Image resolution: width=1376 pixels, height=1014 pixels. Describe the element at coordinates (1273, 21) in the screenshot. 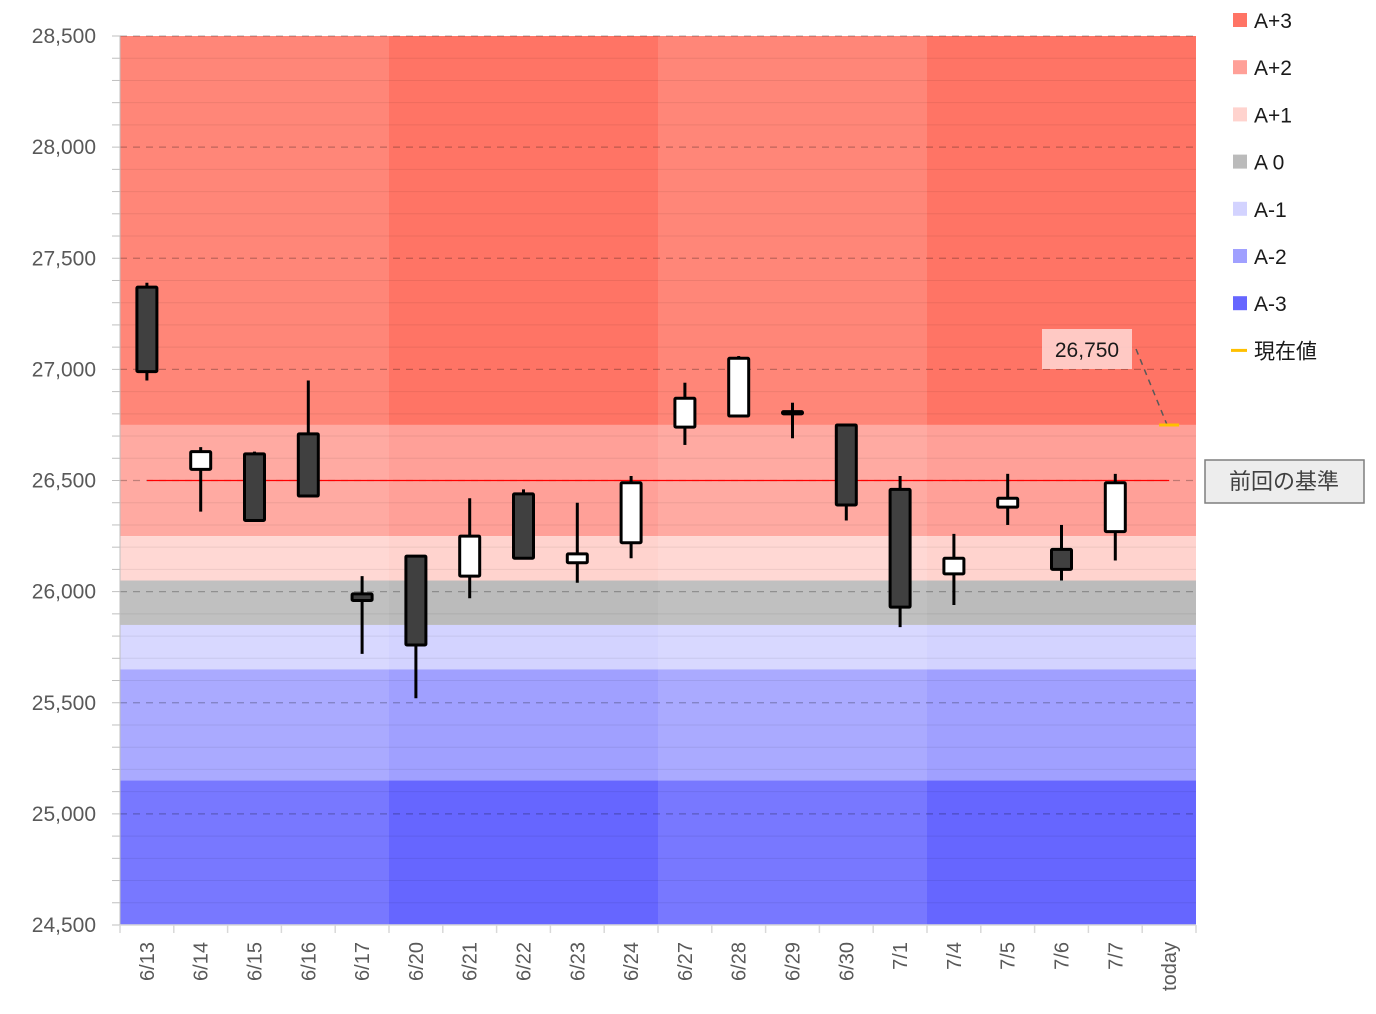

I see `legend-label: A+3` at that location.